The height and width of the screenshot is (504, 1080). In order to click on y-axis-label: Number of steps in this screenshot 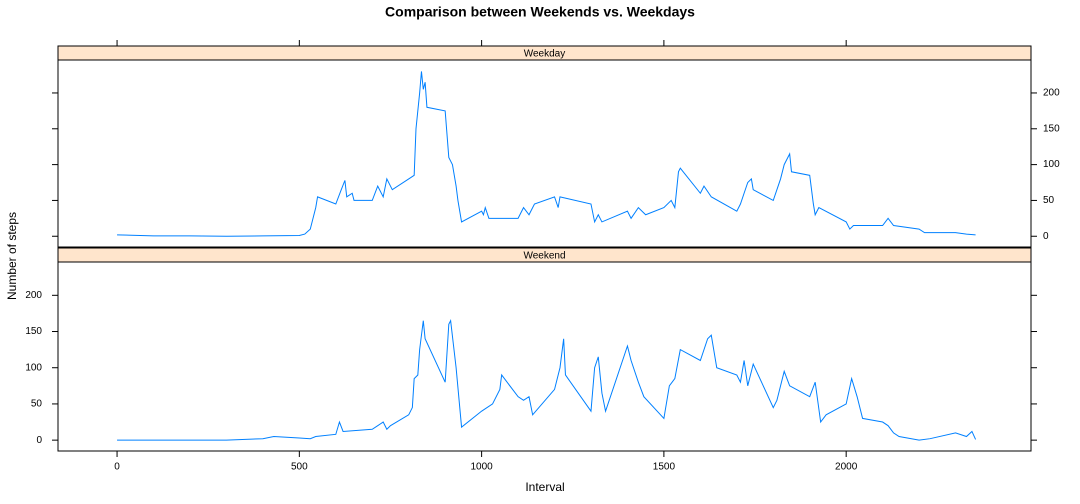, I will do `click(12, 256)`.